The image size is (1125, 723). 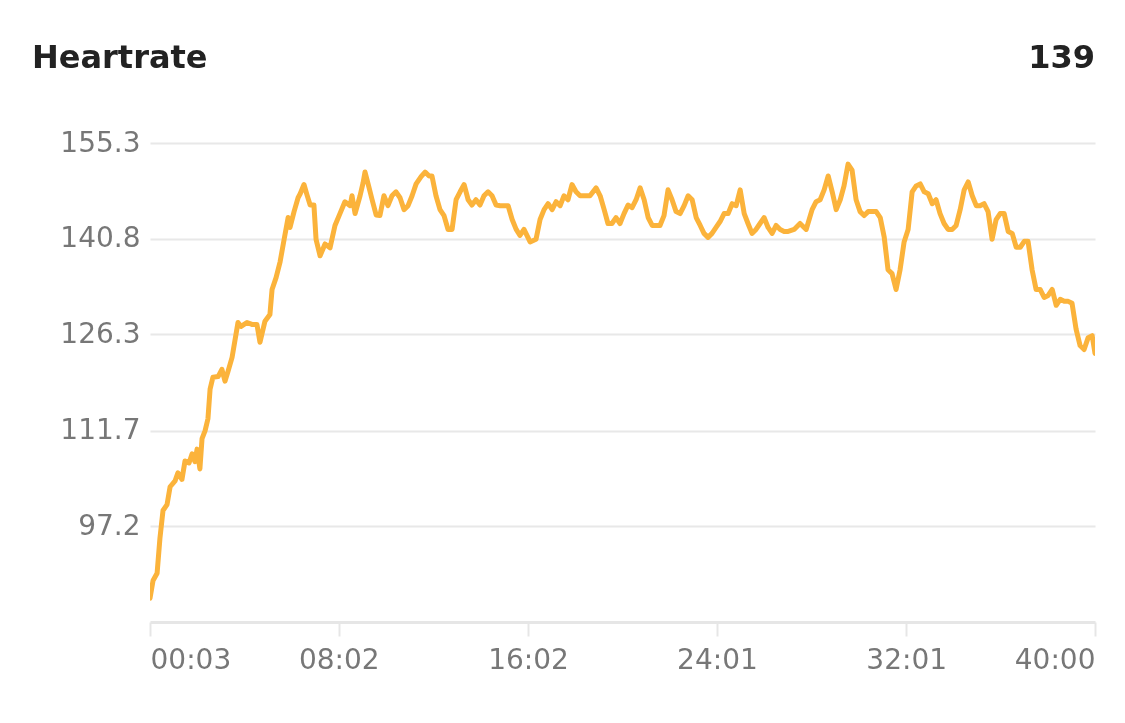 What do you see at coordinates (1061, 57) in the screenshot?
I see `text: 139` at bounding box center [1061, 57].